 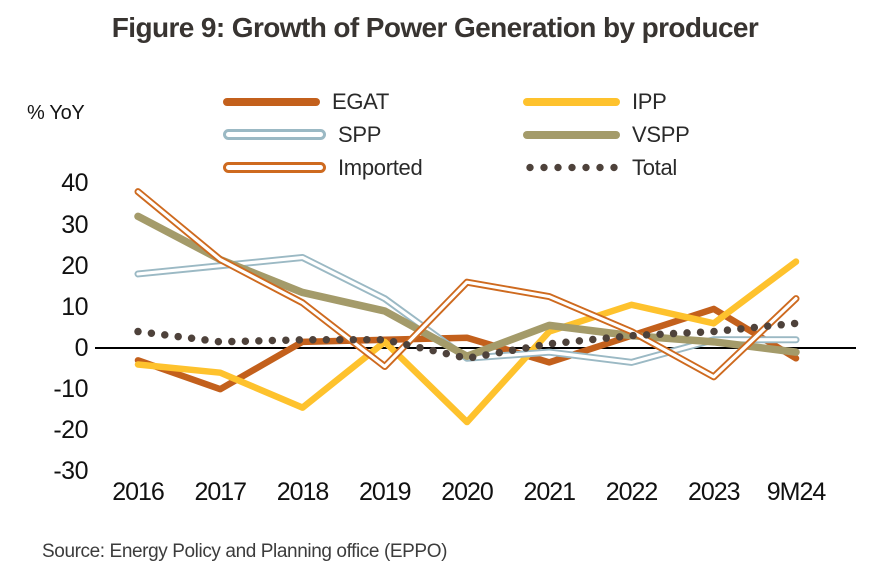 I want to click on x-axis-label: 2018, so click(x=303, y=492).